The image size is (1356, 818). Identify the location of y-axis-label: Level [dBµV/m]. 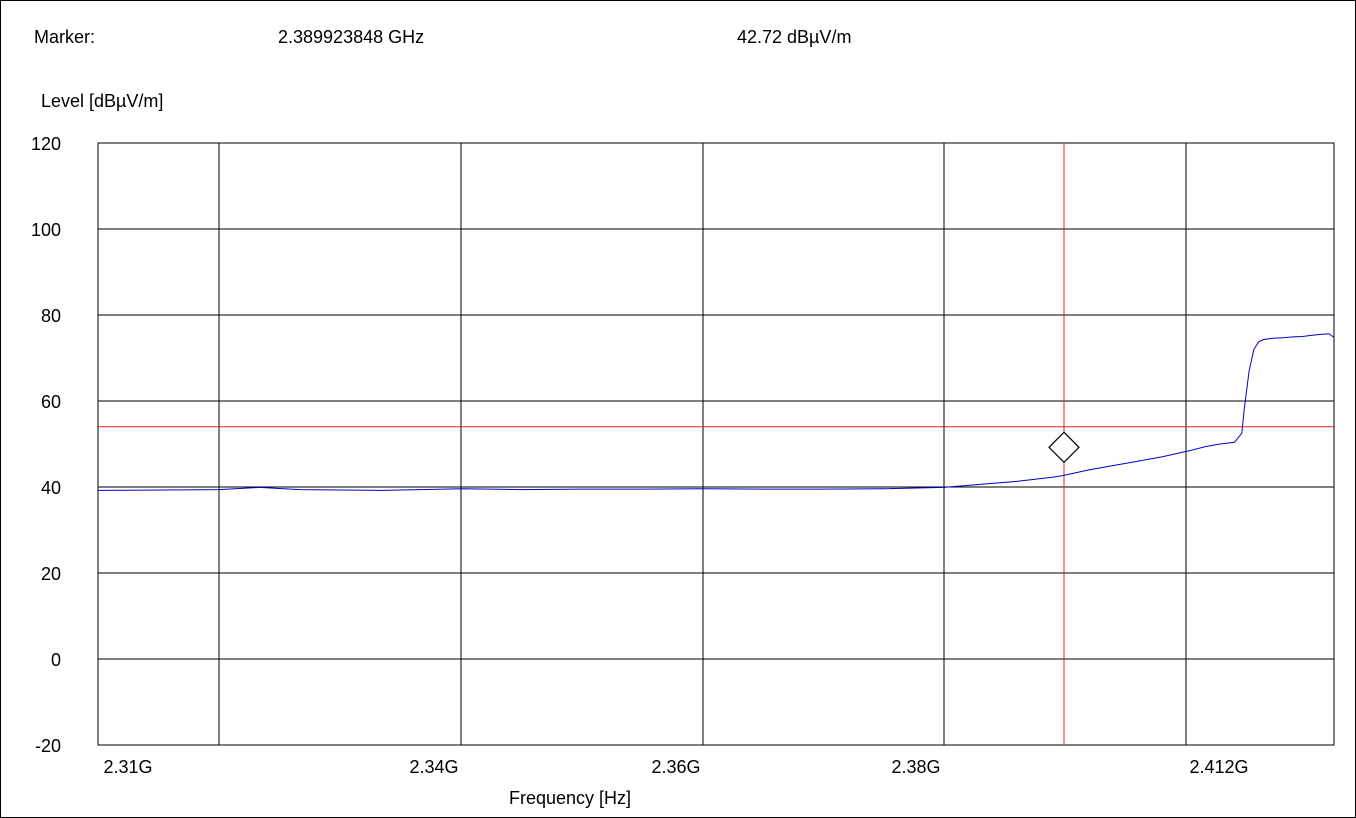
(102, 101).